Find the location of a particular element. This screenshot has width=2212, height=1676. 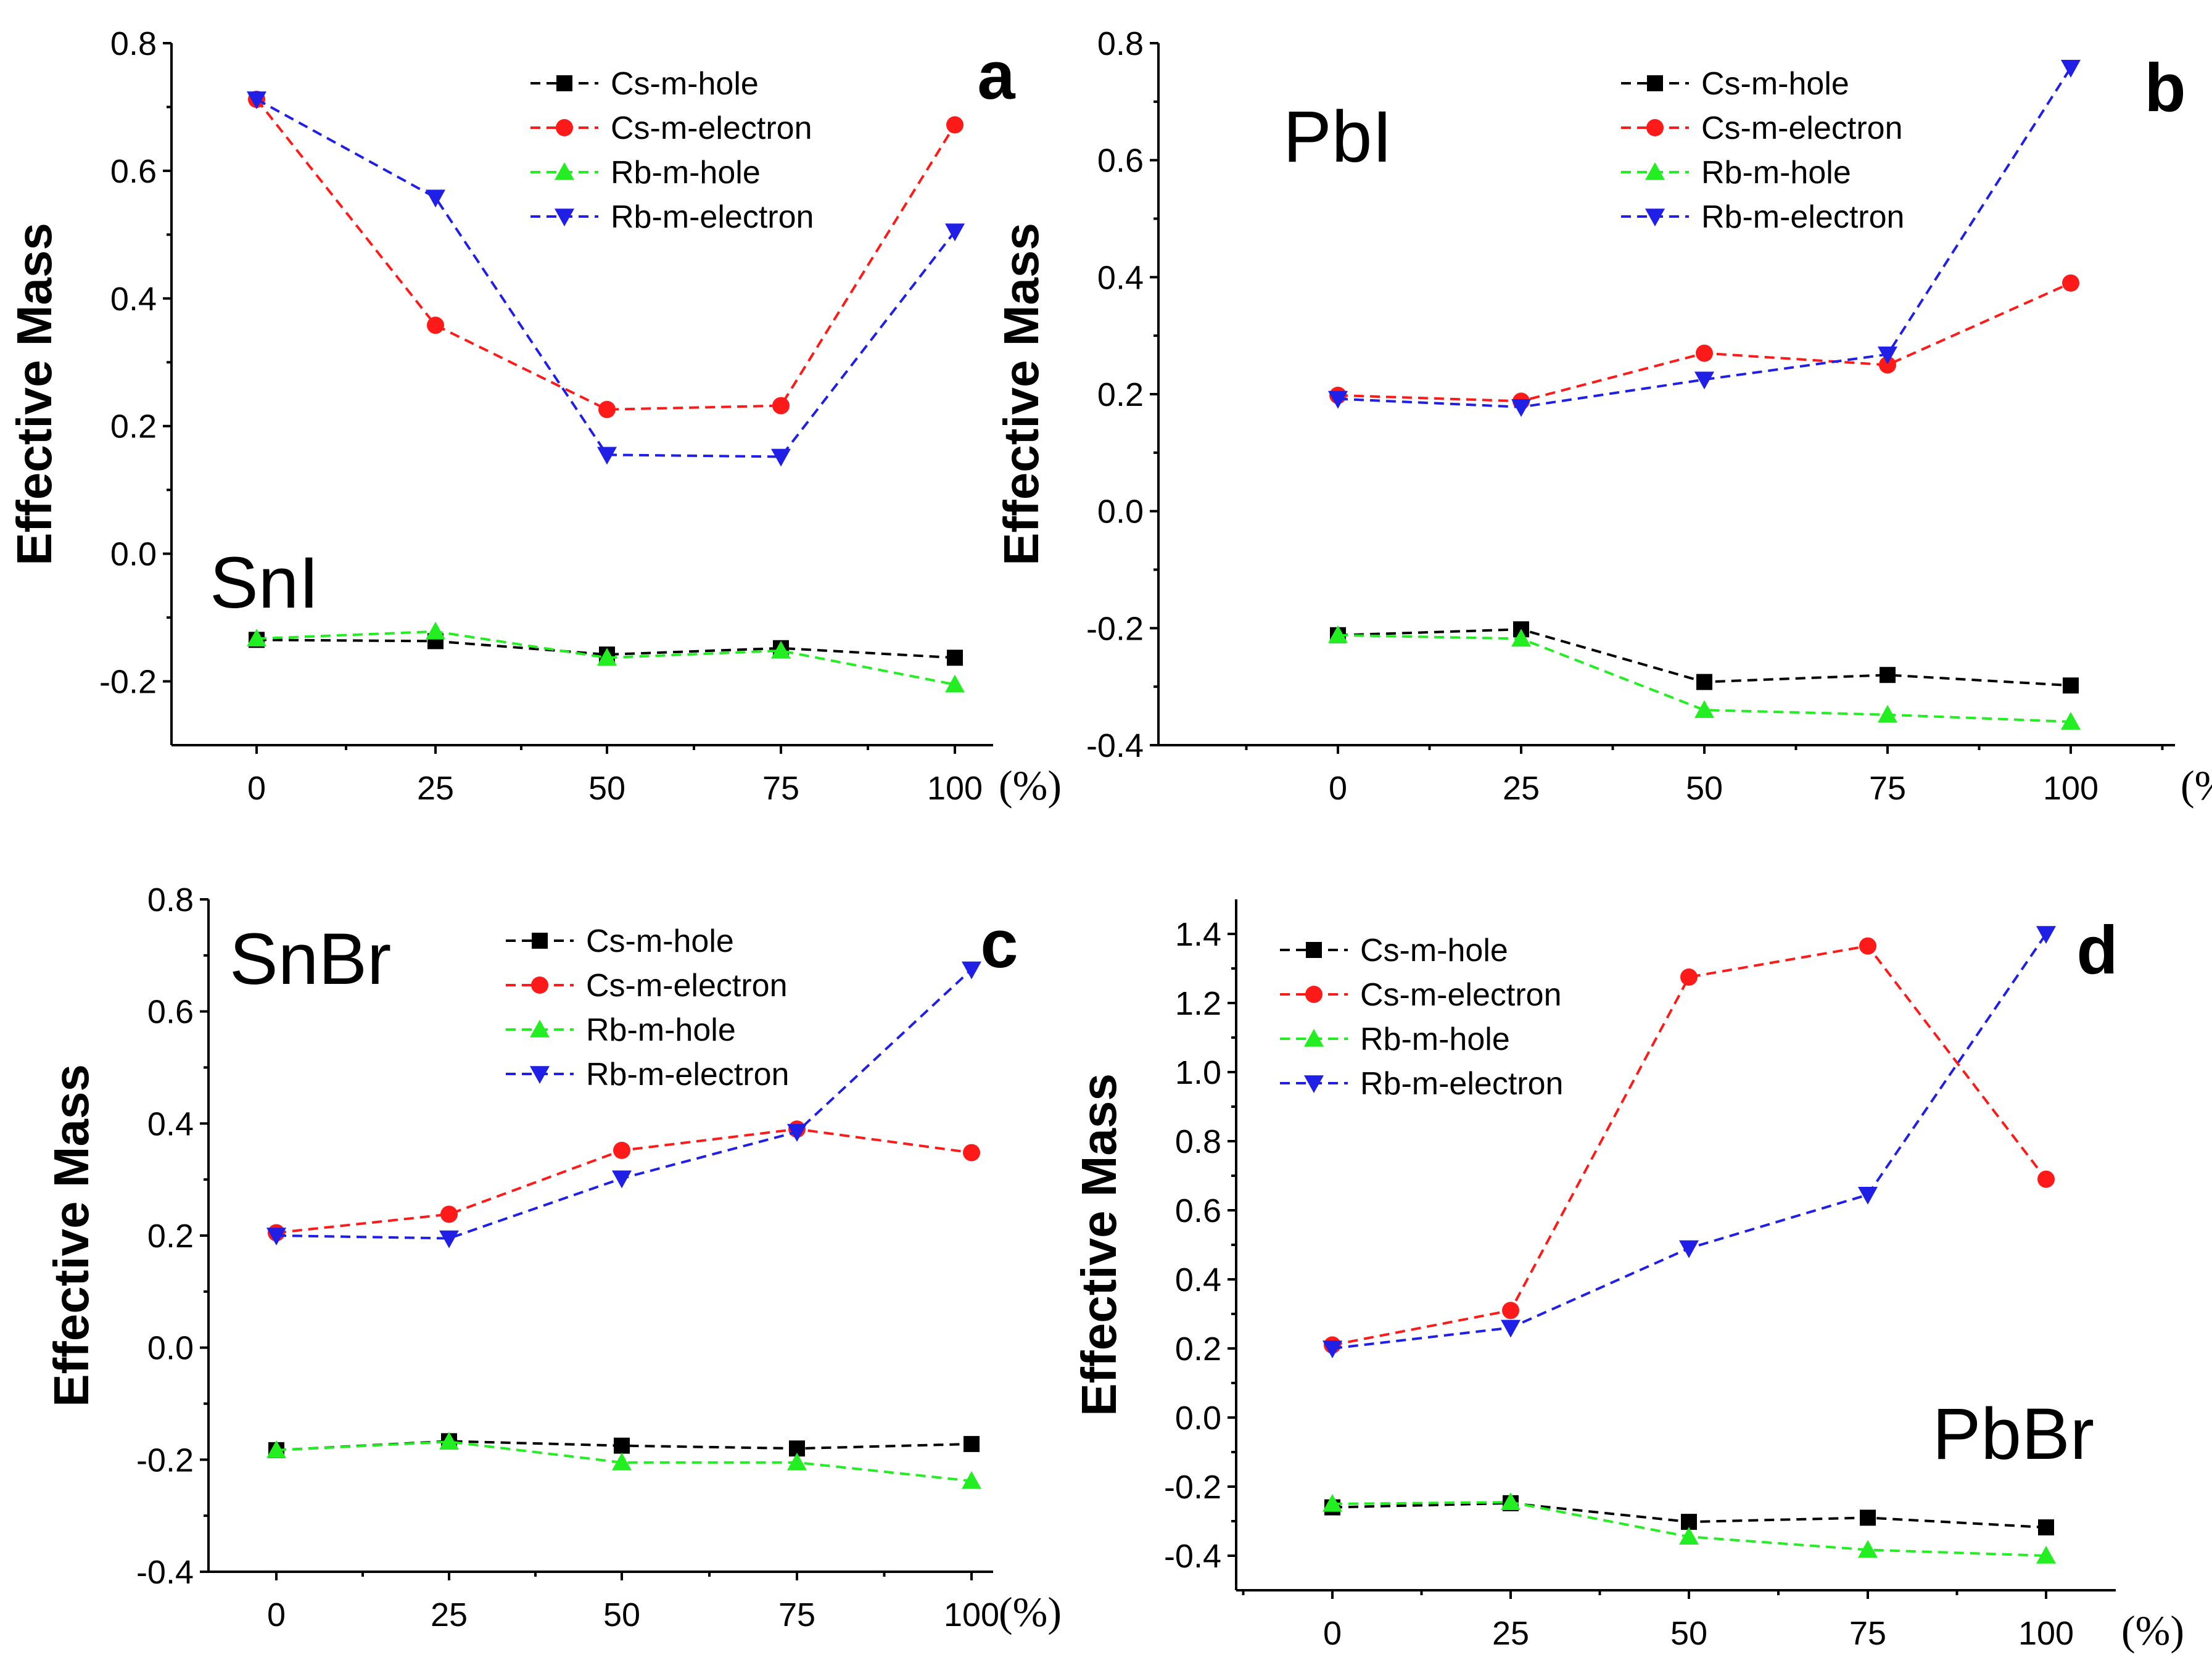

series-Cs-m-electron is located at coordinates (1704, 342).